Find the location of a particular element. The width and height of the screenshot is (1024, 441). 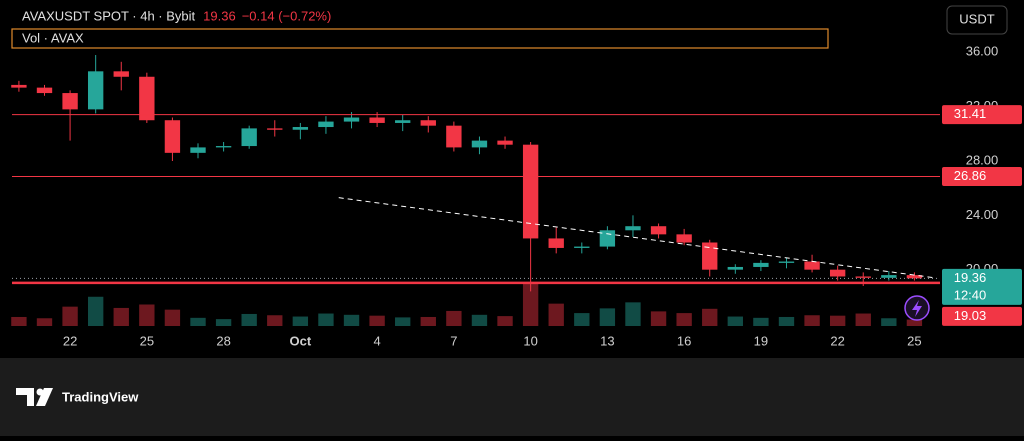

y-tick-label: 28.00 is located at coordinates (982, 159).